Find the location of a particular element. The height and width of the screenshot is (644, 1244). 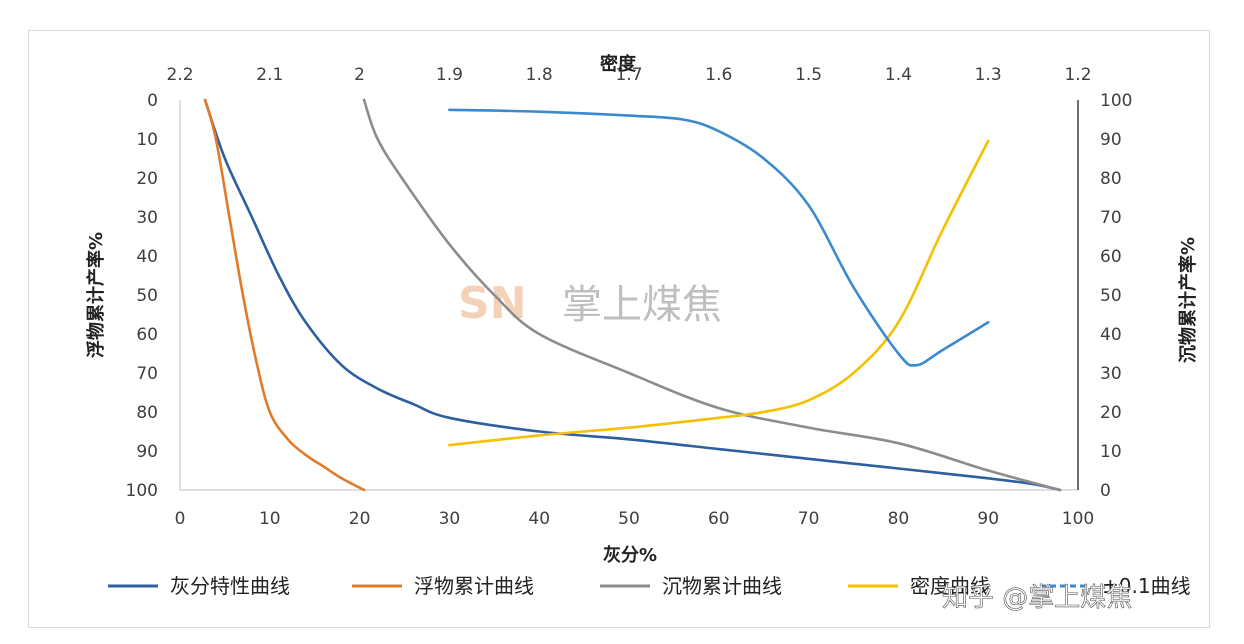

x-tick-label: 40 is located at coordinates (539, 519).